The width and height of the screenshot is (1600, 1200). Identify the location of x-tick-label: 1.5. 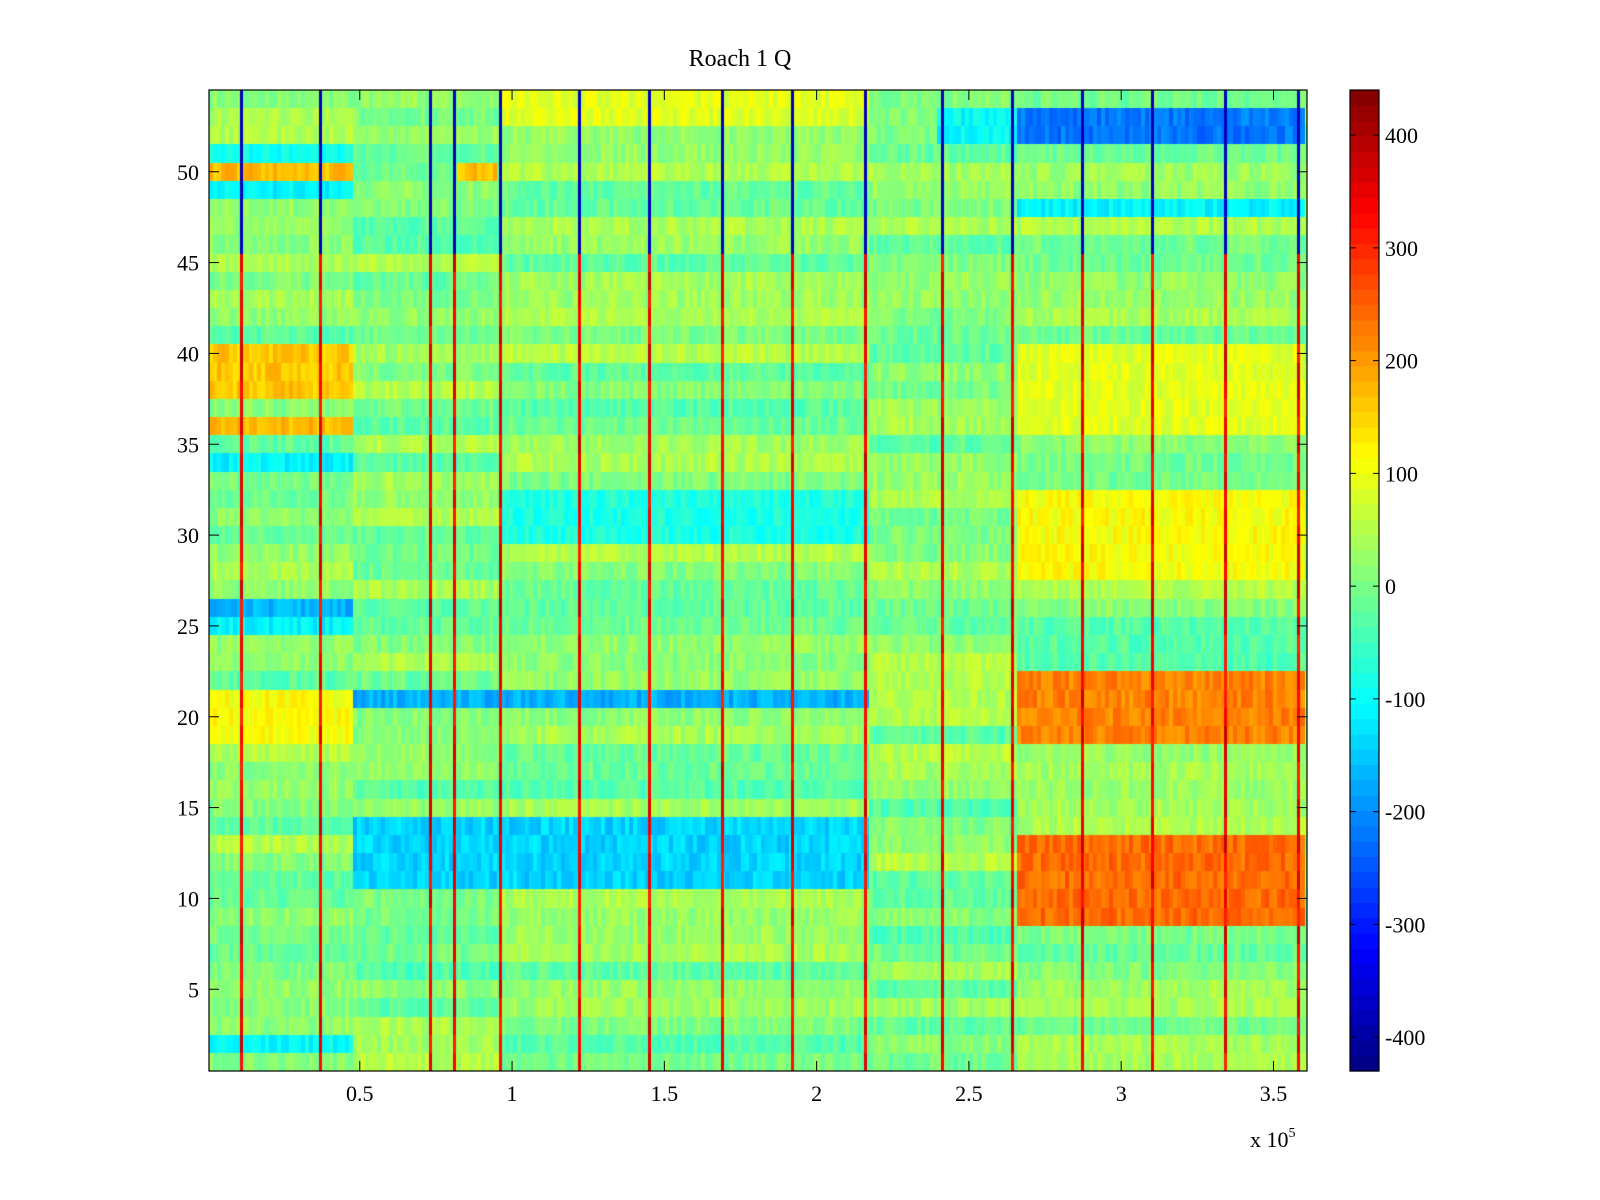
(665, 1093).